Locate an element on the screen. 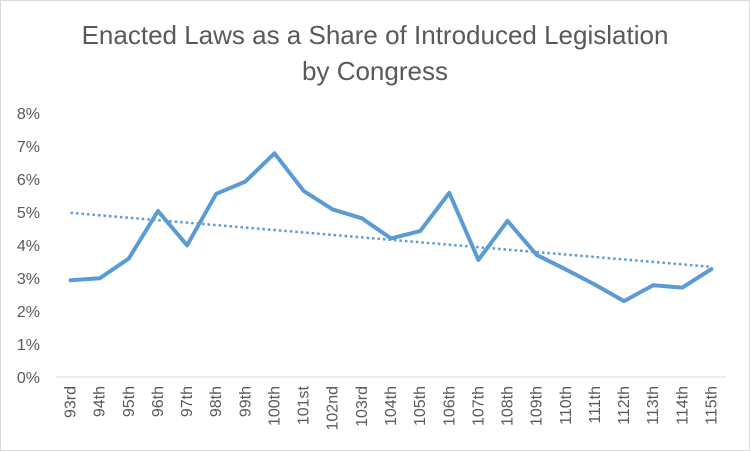 This screenshot has width=750, height=451. x-tick-label: 96th is located at coordinates (158, 401).